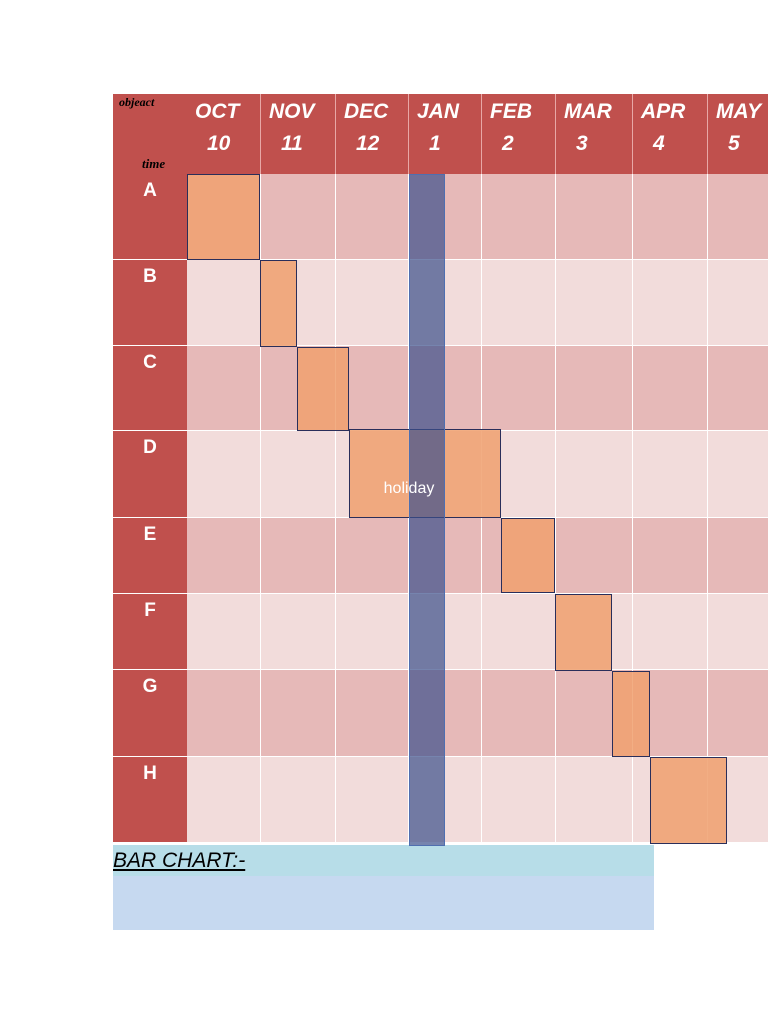 The width and height of the screenshot is (768, 1024). I want to click on month-number: 11, so click(292, 143).